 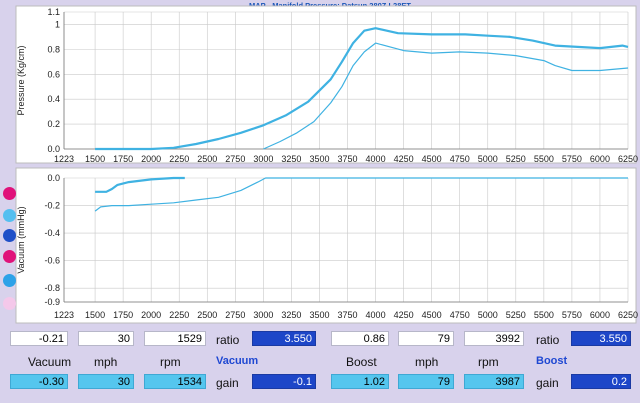 What do you see at coordinates (426, 338) in the screenshot?
I see `boost-mph-field: 79` at bounding box center [426, 338].